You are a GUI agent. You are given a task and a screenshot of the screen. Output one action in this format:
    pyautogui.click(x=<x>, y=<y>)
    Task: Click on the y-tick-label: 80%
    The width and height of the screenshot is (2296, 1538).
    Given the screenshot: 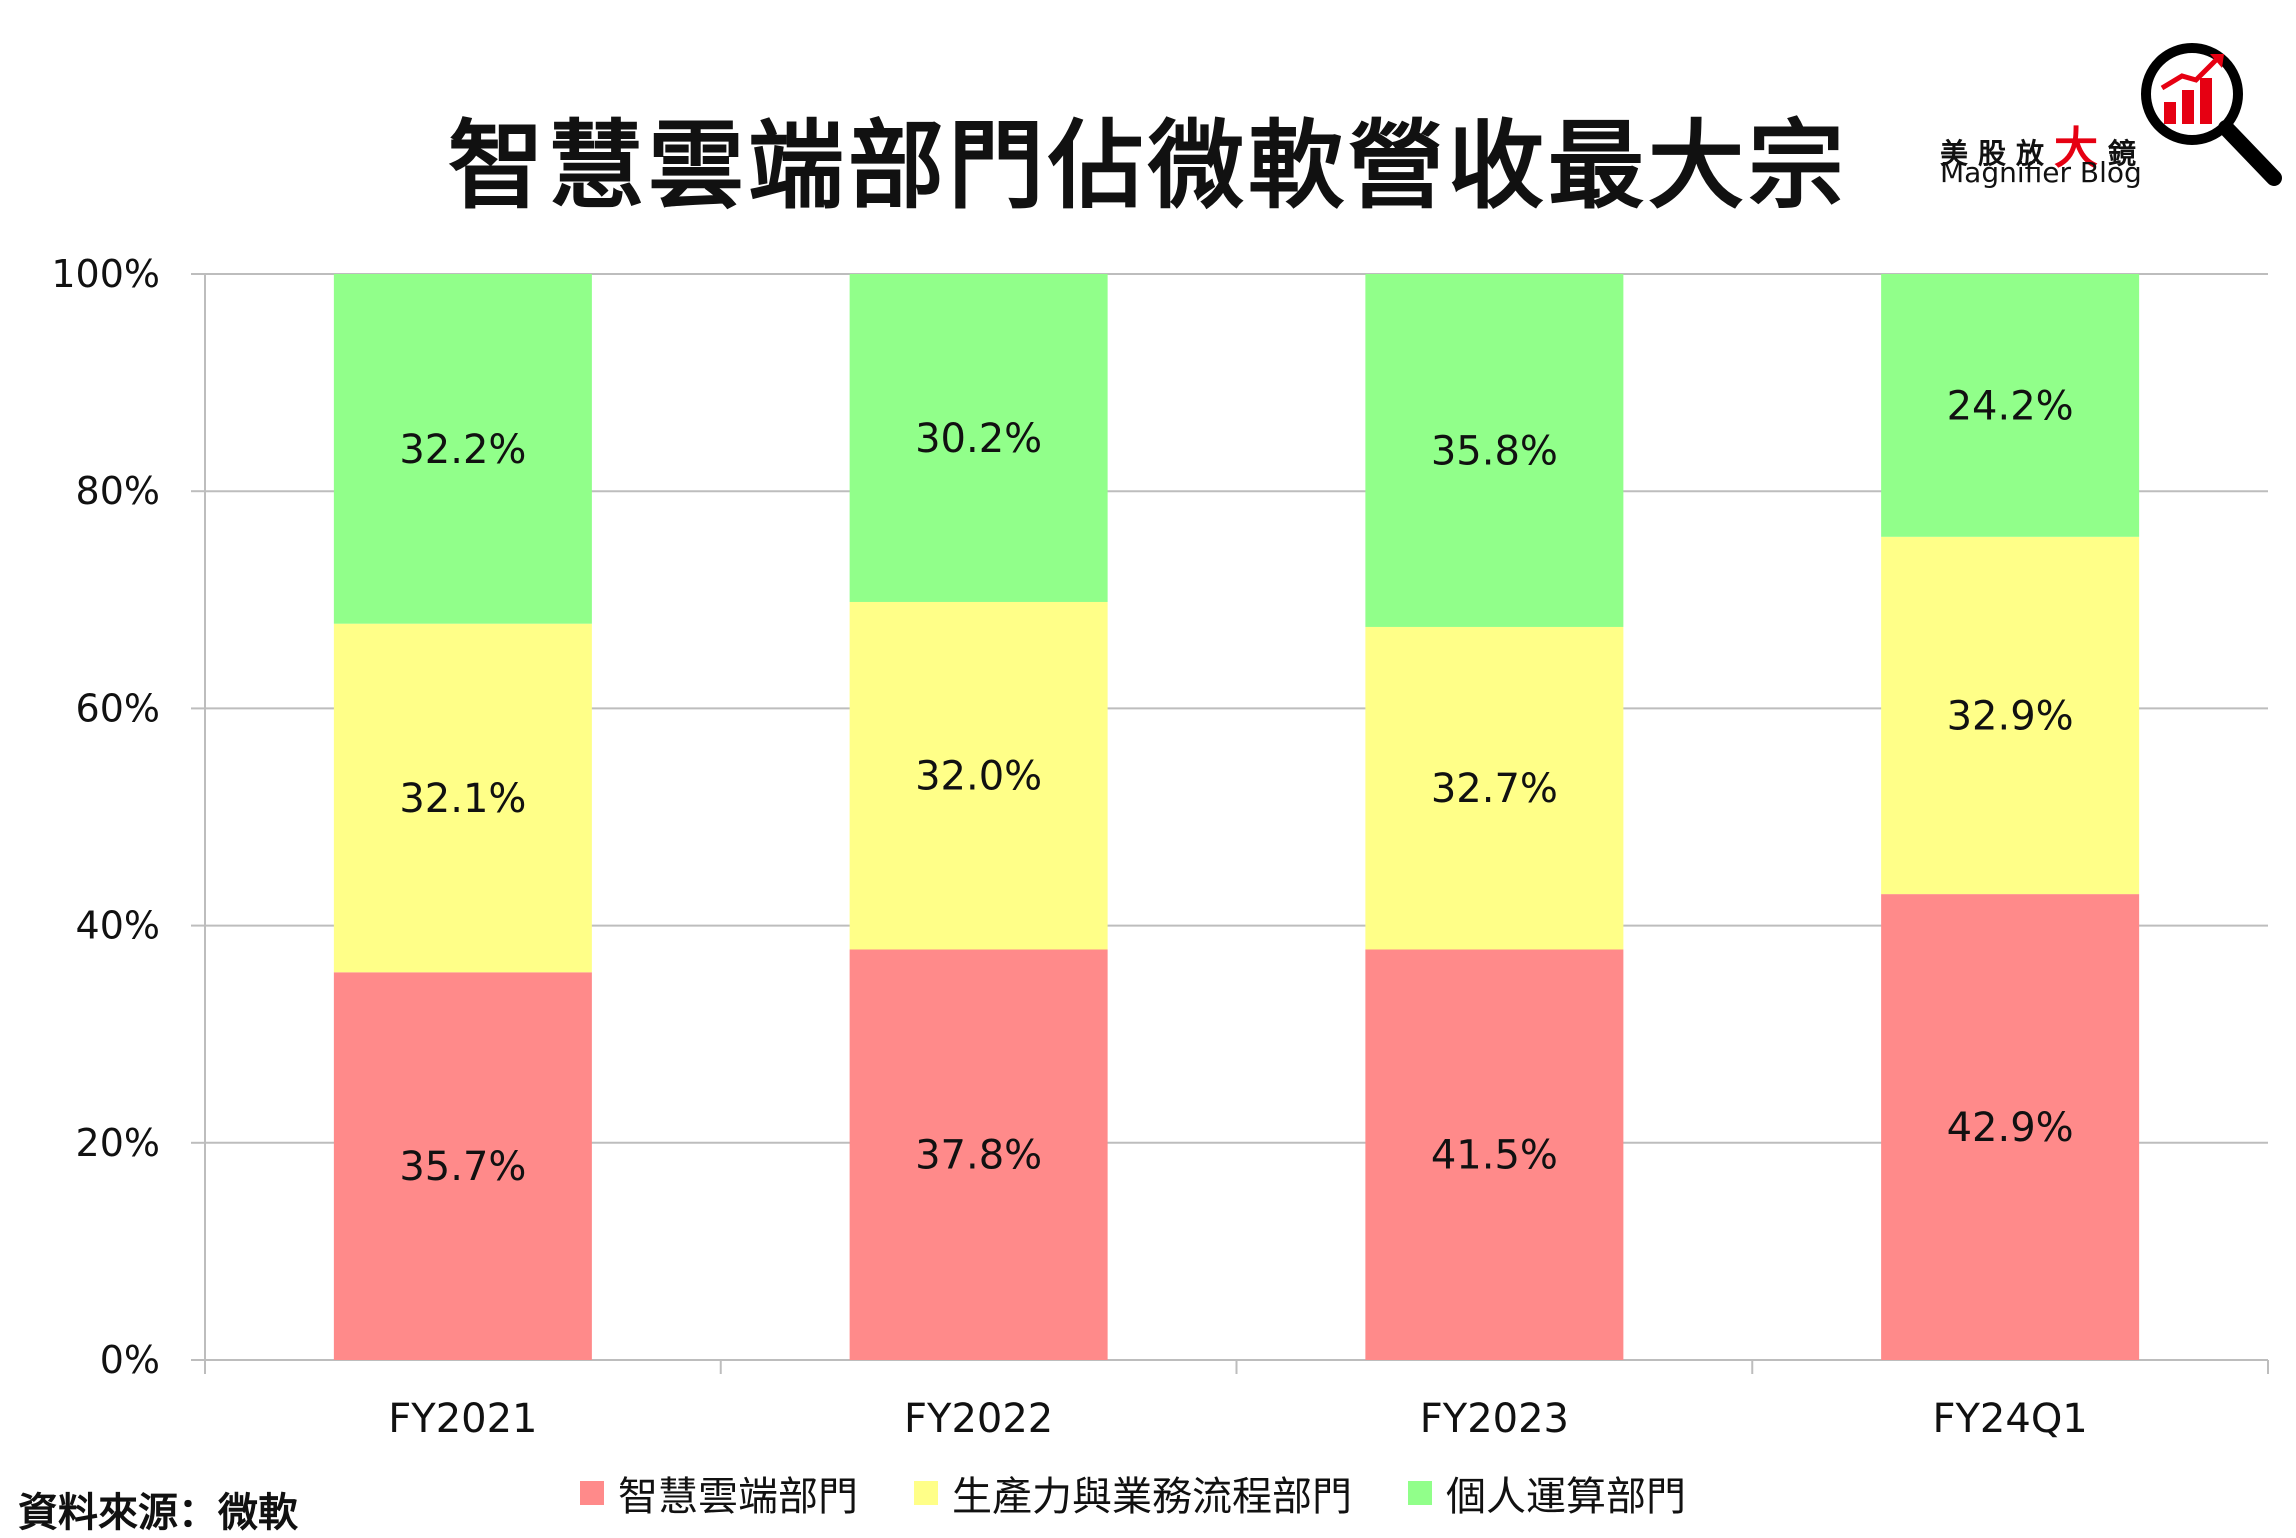 What is the action you would take?
    pyautogui.click(x=118, y=491)
    